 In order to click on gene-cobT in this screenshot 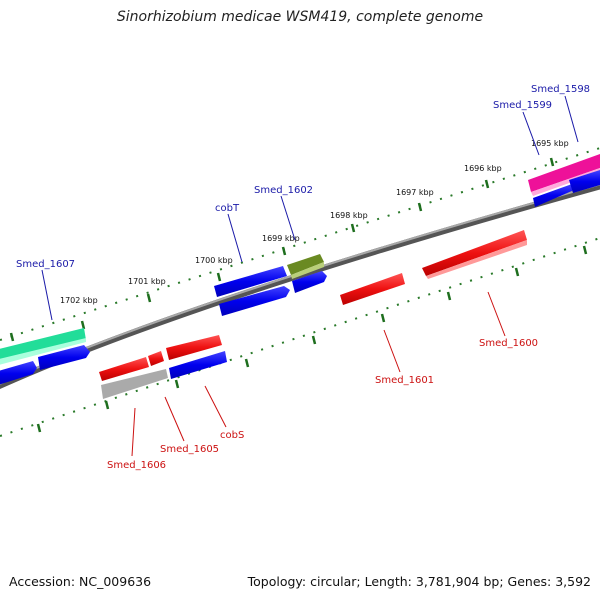, I will do `click(250, 281)`.